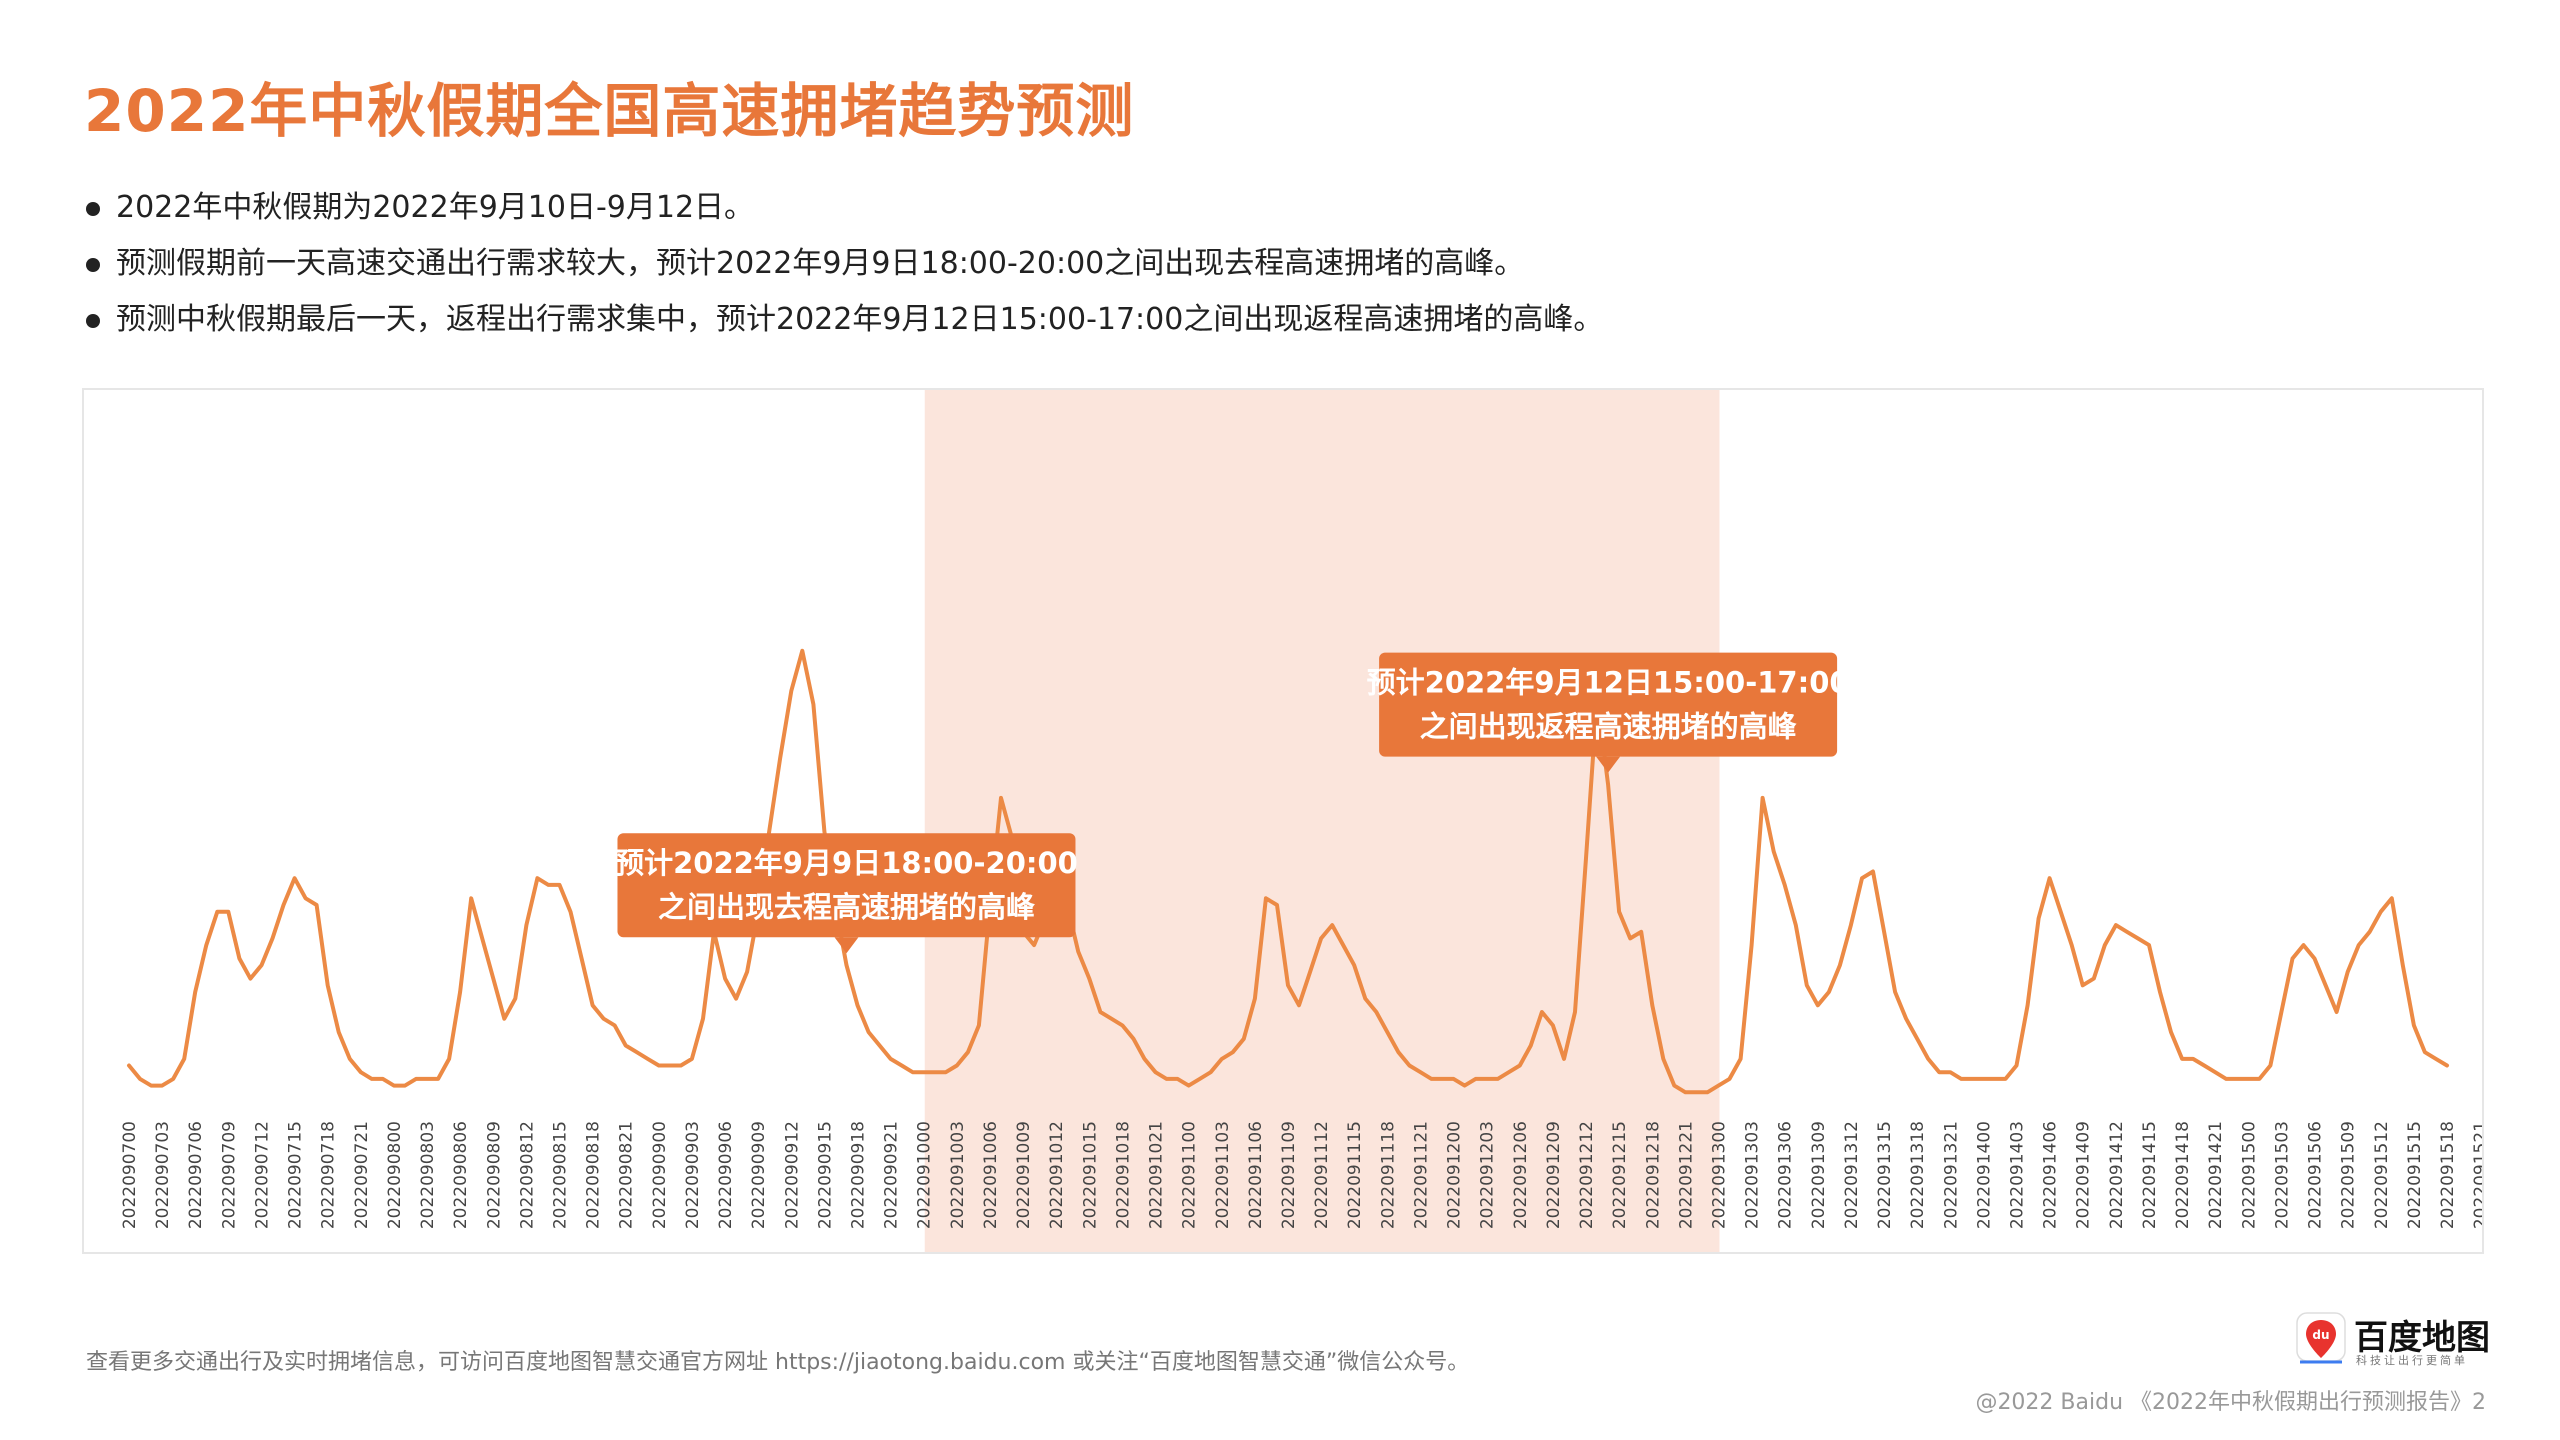 Image resolution: width=2560 pixels, height=1440 pixels. I want to click on x-tick-label: 2022091415, so click(2150, 1175).